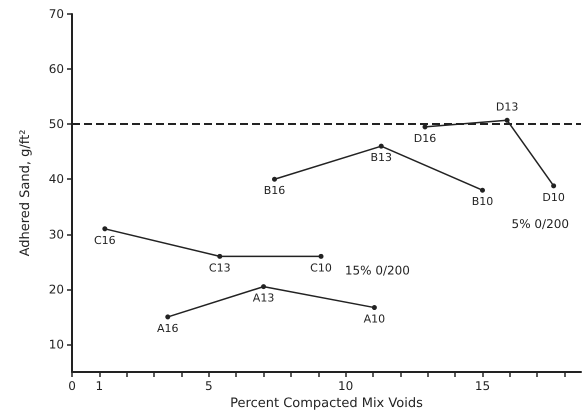 The image size is (585, 417). What do you see at coordinates (56, 69) in the screenshot?
I see `y-tick-label: 60` at bounding box center [56, 69].